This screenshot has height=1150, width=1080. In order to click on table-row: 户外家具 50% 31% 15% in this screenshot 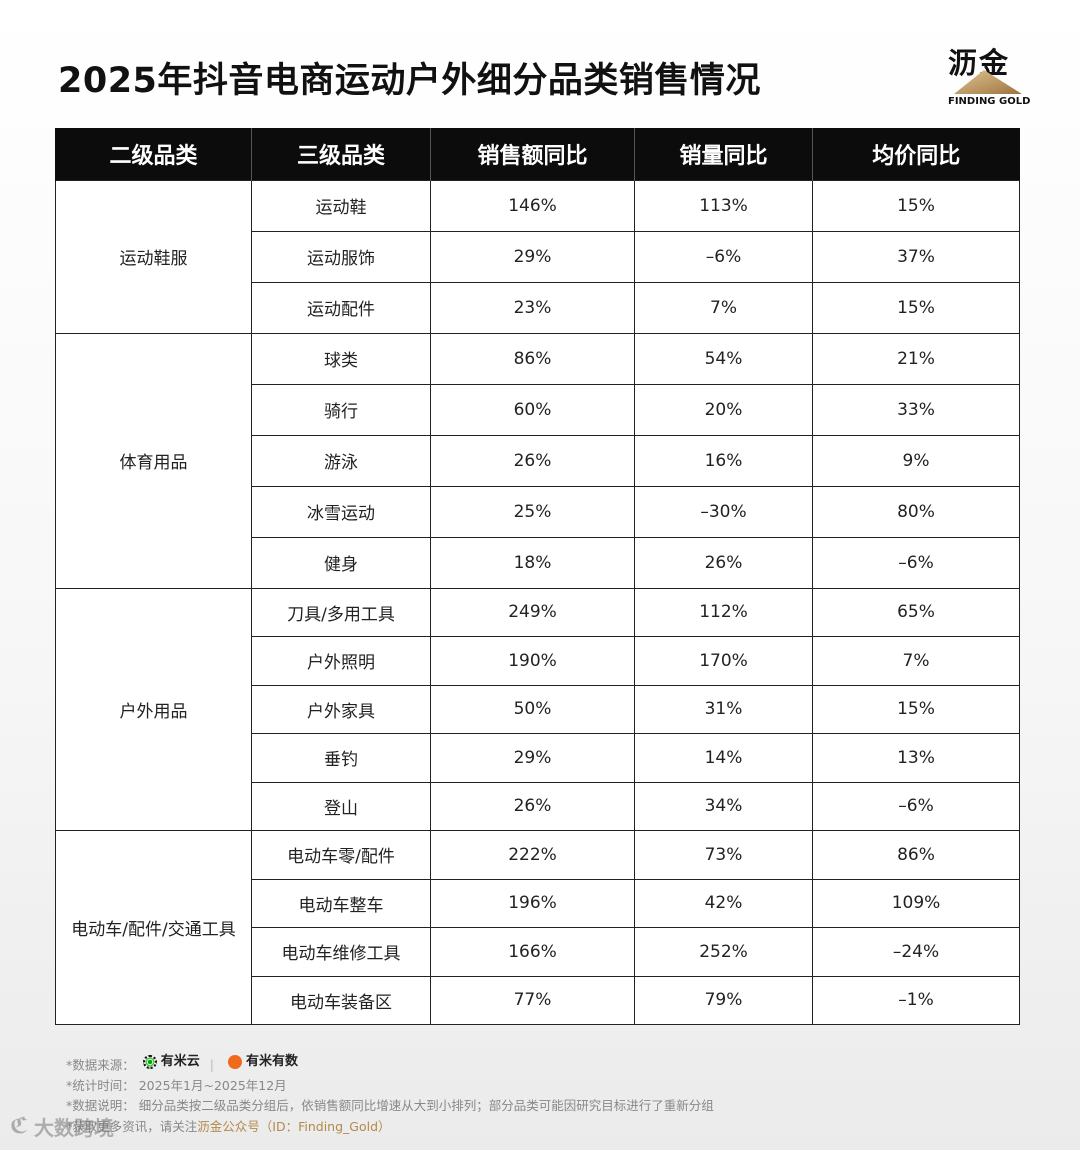, I will do `click(538, 709)`.